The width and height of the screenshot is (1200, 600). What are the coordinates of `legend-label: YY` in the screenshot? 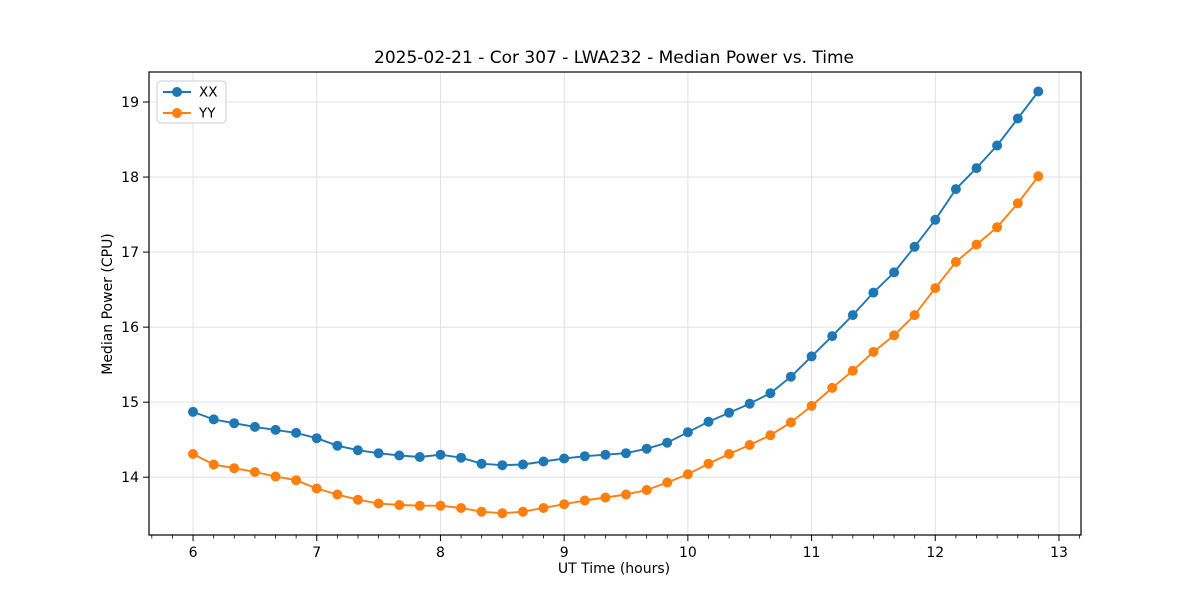 It's located at (207, 114).